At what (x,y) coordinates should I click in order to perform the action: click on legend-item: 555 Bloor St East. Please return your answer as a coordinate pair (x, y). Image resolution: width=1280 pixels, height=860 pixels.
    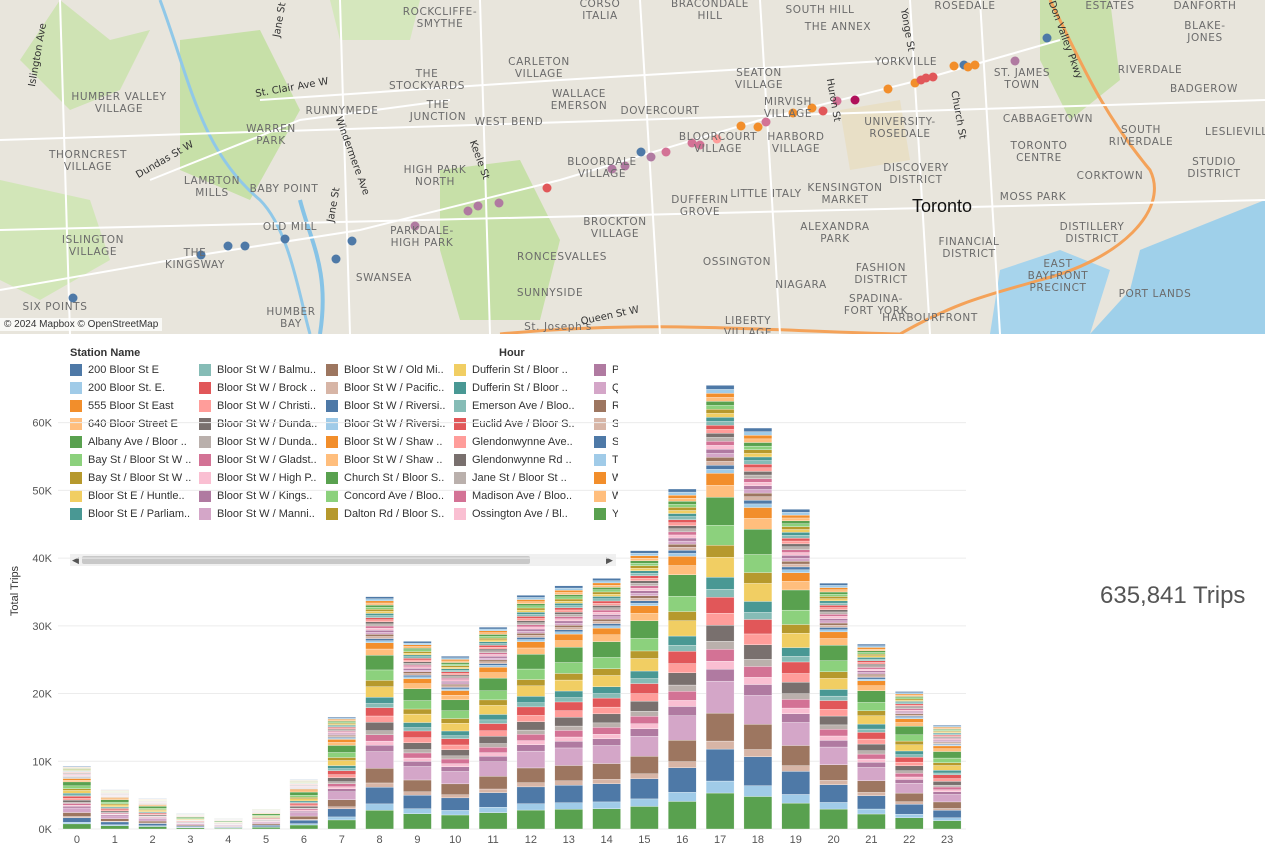
    Looking at the image, I should click on (132, 406).